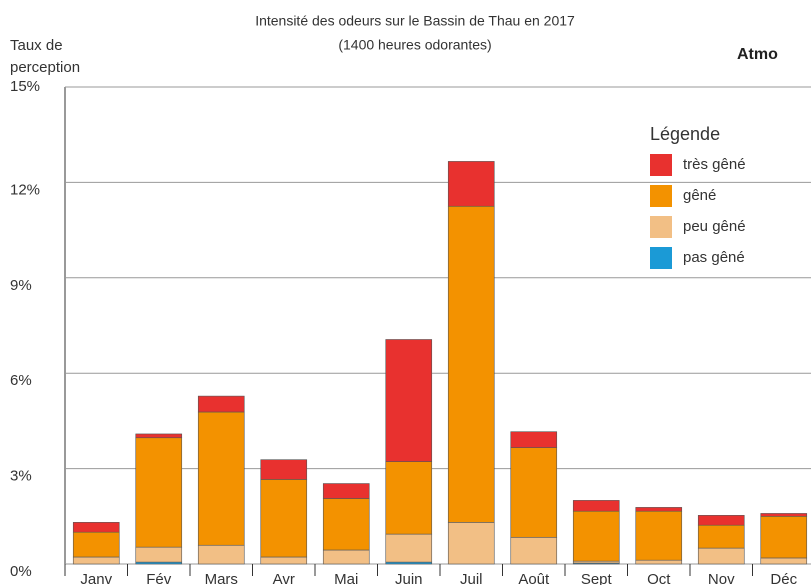  What do you see at coordinates (699, 195) in the screenshot?
I see `legend-label: gêné` at bounding box center [699, 195].